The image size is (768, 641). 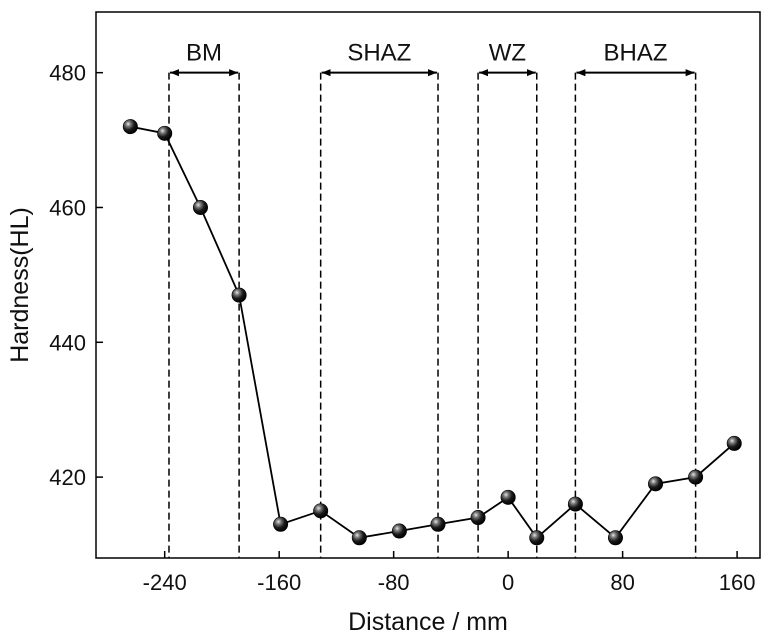 I want to click on x-tick-label: 0, so click(x=508, y=582).